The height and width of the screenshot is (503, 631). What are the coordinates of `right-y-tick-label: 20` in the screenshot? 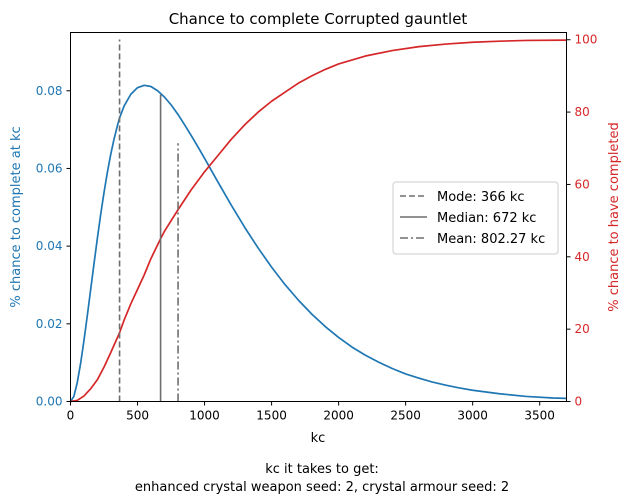 It's located at (582, 329).